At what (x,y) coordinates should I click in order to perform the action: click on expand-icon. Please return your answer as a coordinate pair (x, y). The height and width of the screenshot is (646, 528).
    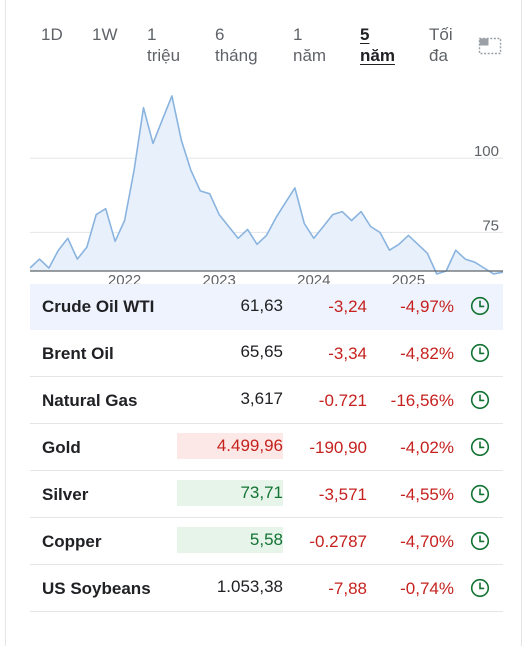
    Looking at the image, I should click on (490, 46).